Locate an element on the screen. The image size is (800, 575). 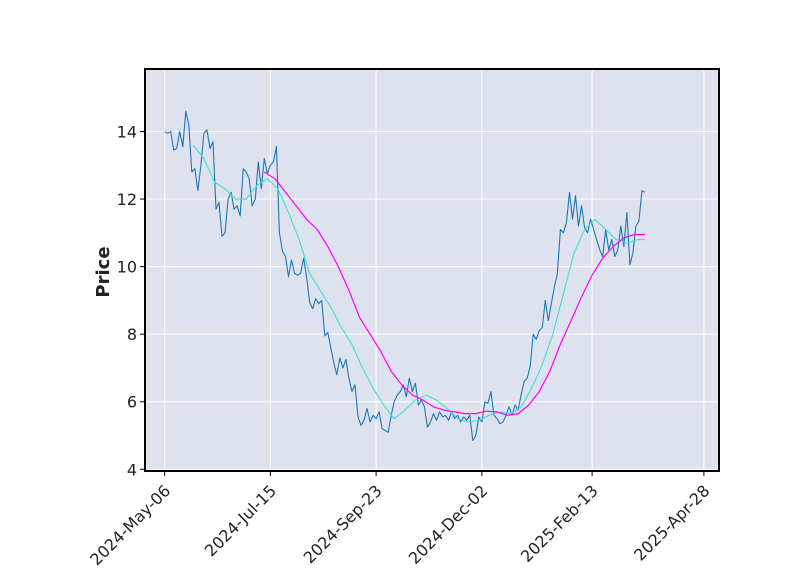
y-tick-label: 14 is located at coordinates (127, 131).